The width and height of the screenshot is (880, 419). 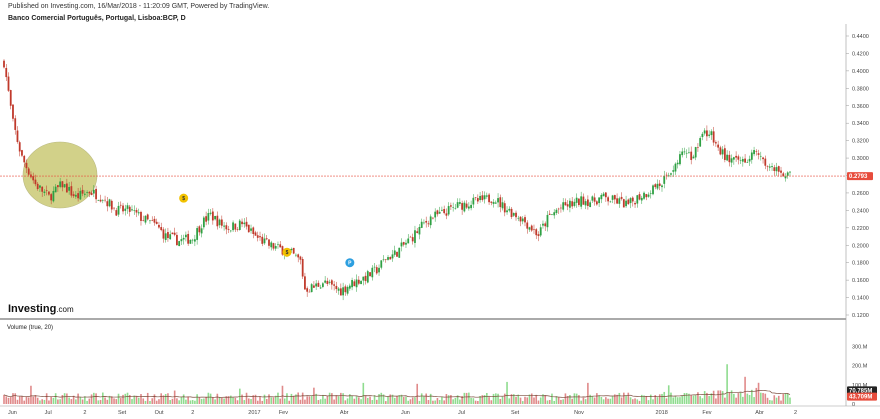 I want to click on split-event-icon, so click(x=350, y=263).